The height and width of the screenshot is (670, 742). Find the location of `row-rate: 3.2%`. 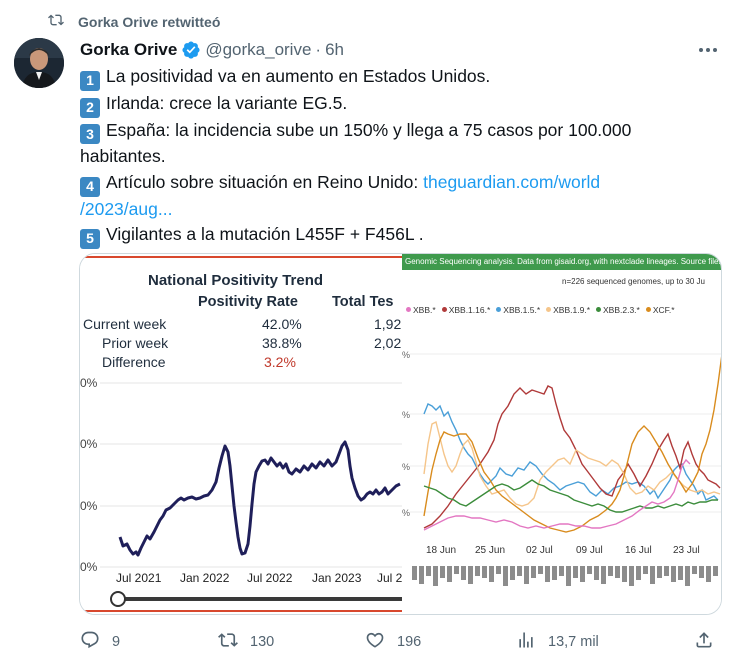

row-rate: 3.2% is located at coordinates (280, 362).